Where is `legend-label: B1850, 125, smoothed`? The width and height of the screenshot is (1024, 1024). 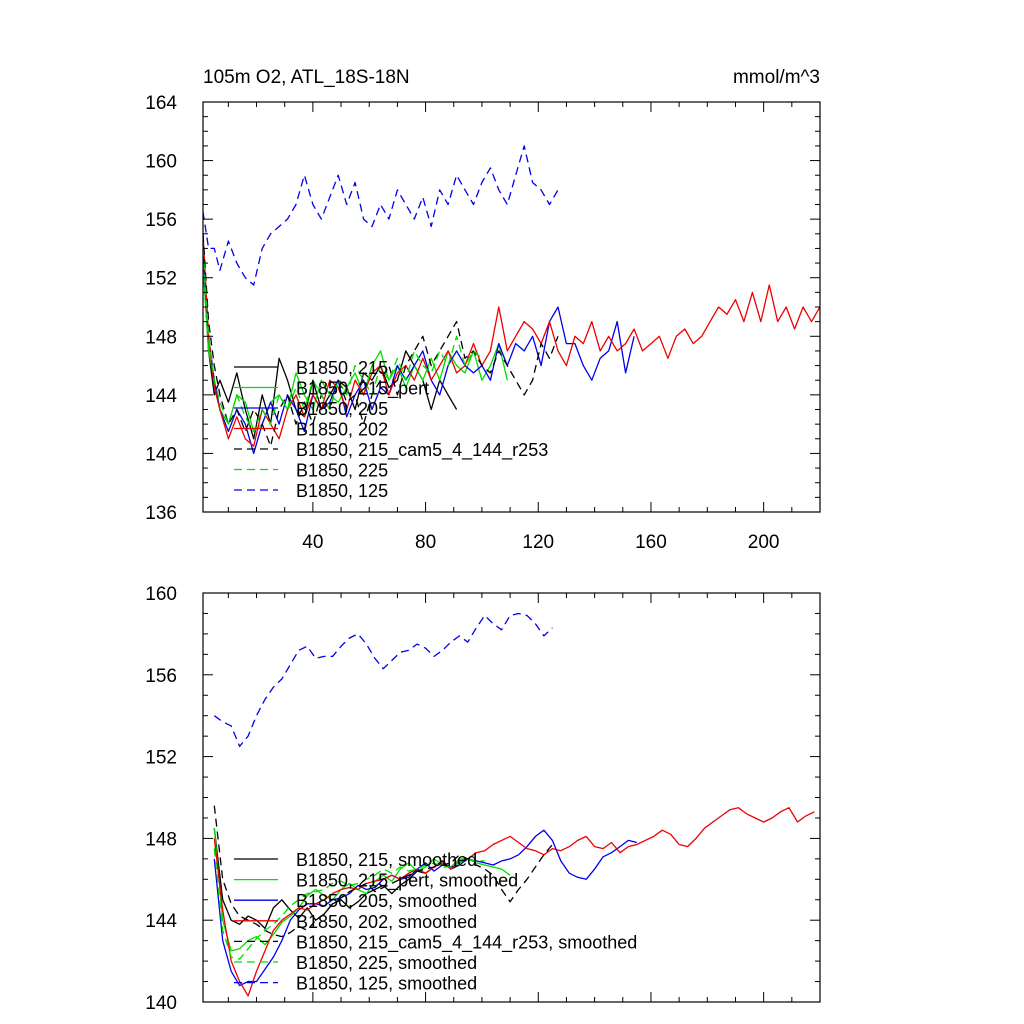
legend-label: B1850, 125, smoothed is located at coordinates (386, 984).